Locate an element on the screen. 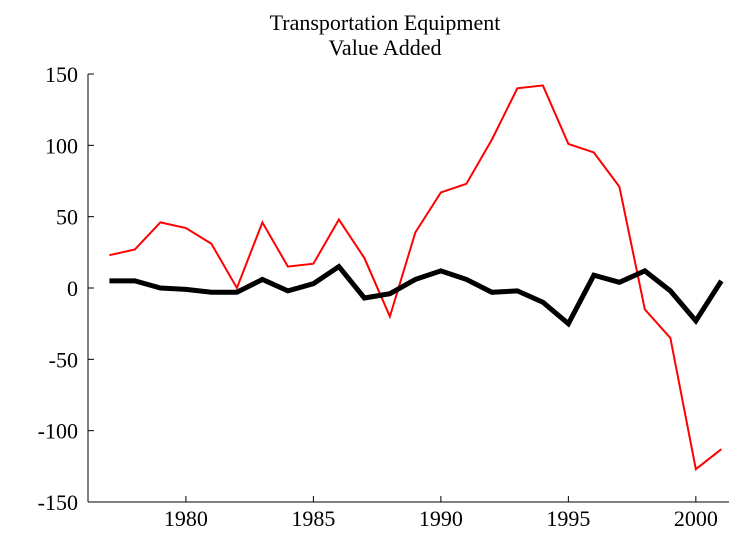 This screenshot has height=535, width=730. y-tick-label: 0 is located at coordinates (72, 288).